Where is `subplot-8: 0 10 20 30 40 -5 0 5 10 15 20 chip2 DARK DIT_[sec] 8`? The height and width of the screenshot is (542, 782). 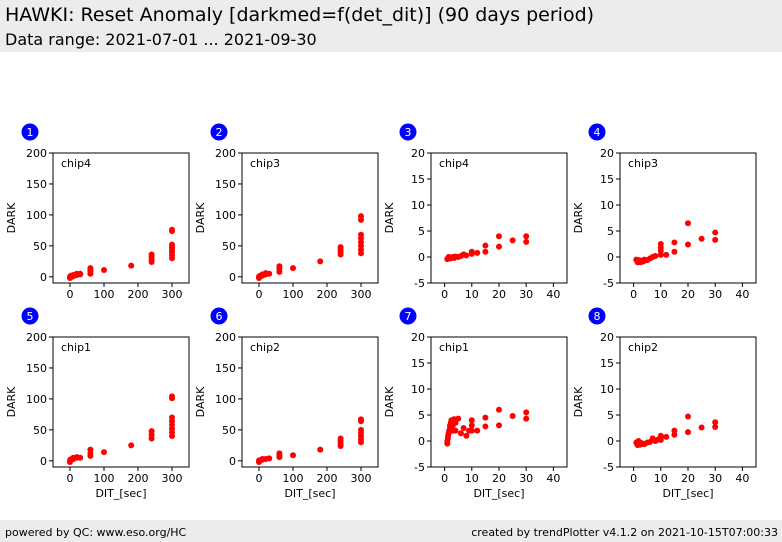
subplot-8: 0 10 20 30 40 -5 0 5 10 15 20 chip2 DARK DIT_[sec] 8 is located at coordinates (664, 403).